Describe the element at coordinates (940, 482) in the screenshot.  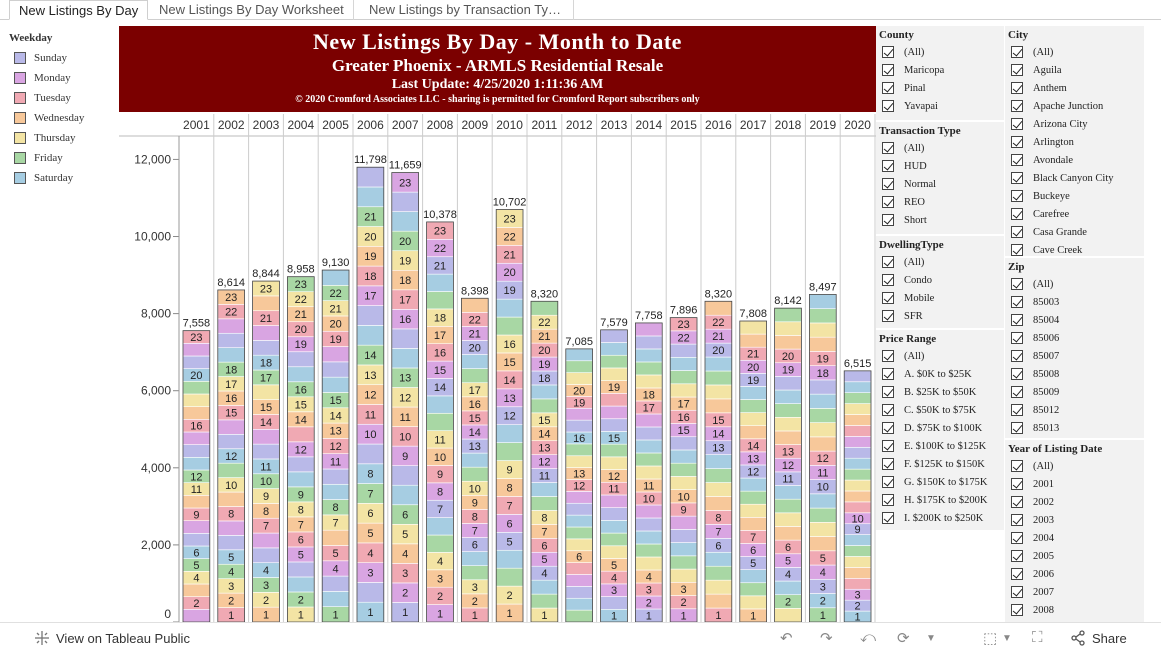
I see `filter-option: G. $150K to $175K` at that location.